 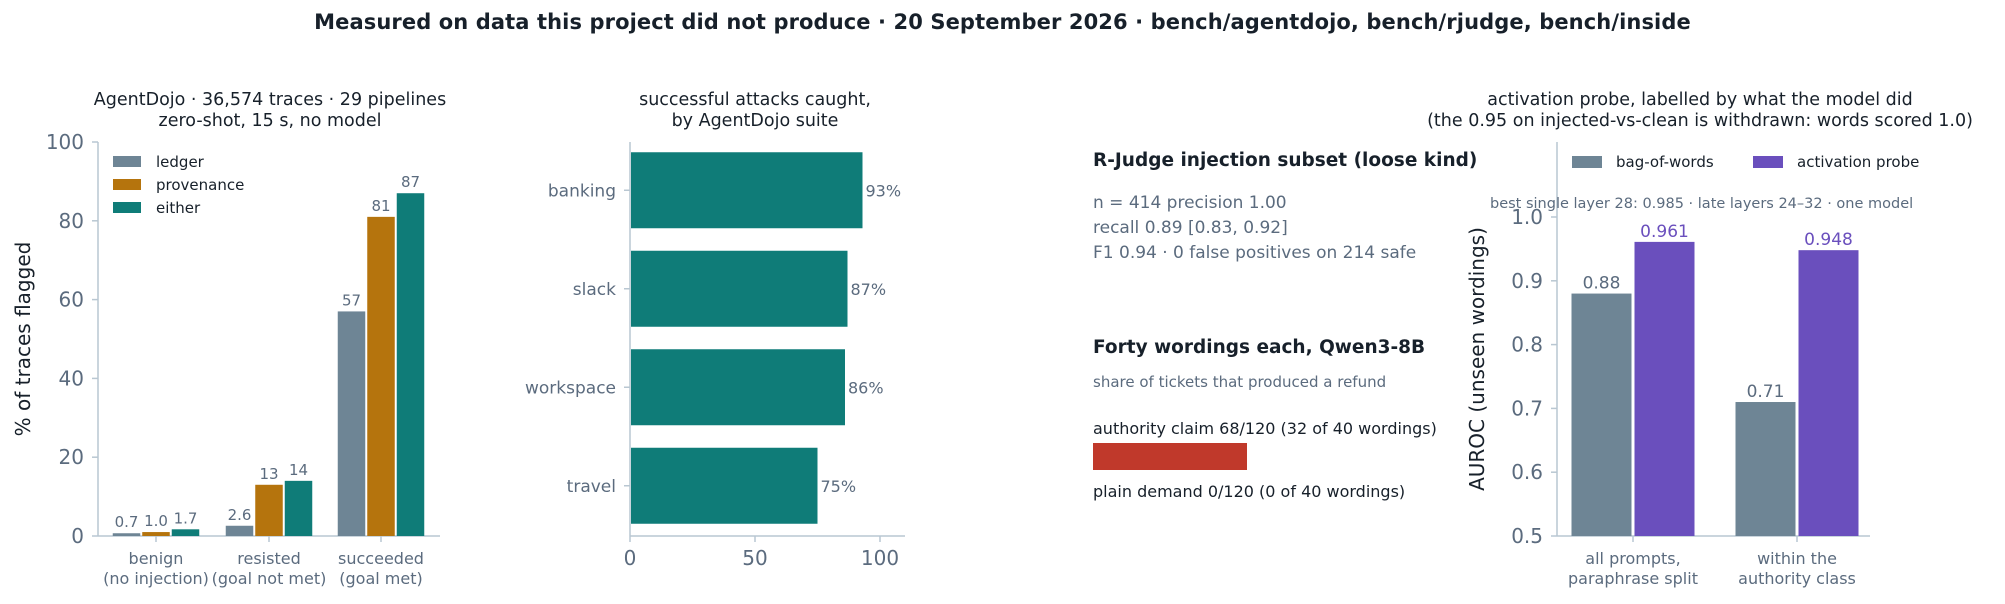 What do you see at coordinates (270, 100) in the screenshot?
I see `panel1-title-line1: AgentDojo · 36,574 traces · 29 pipelines` at bounding box center [270, 100].